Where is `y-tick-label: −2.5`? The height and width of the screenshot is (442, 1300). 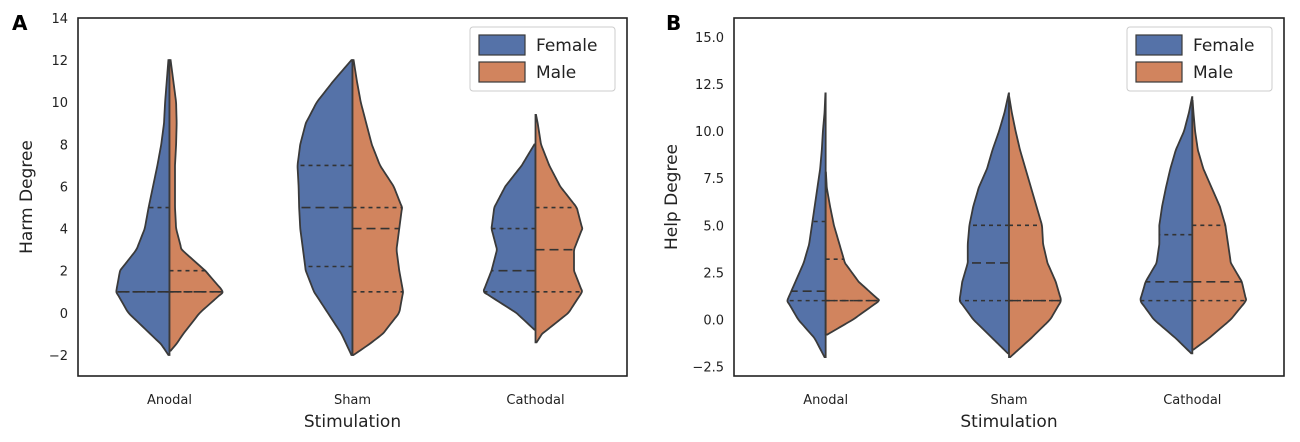 y-tick-label: −2.5 is located at coordinates (708, 368).